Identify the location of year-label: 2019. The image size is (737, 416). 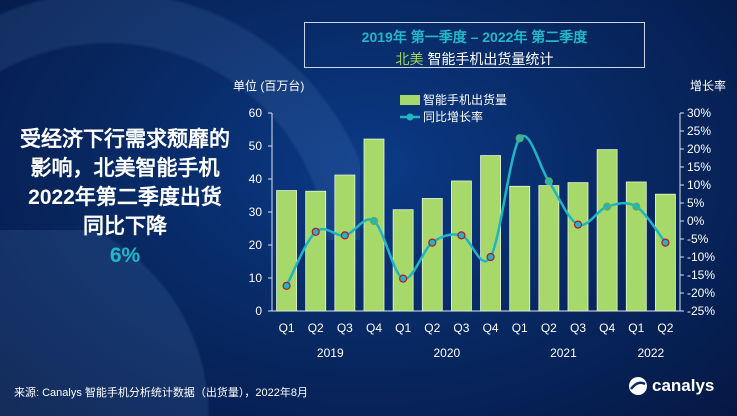
(330, 353).